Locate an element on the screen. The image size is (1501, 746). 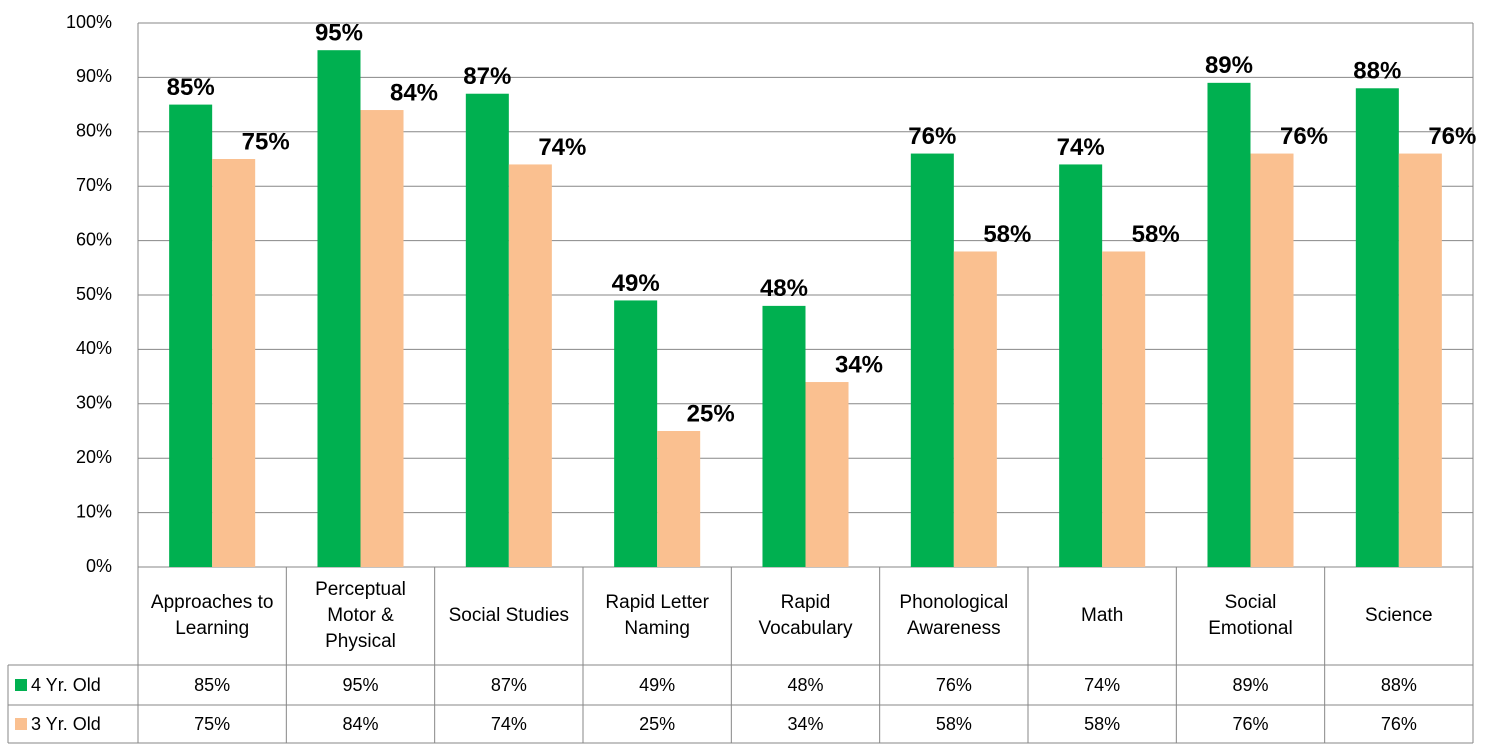
table-cell: 48% is located at coordinates (805, 685).